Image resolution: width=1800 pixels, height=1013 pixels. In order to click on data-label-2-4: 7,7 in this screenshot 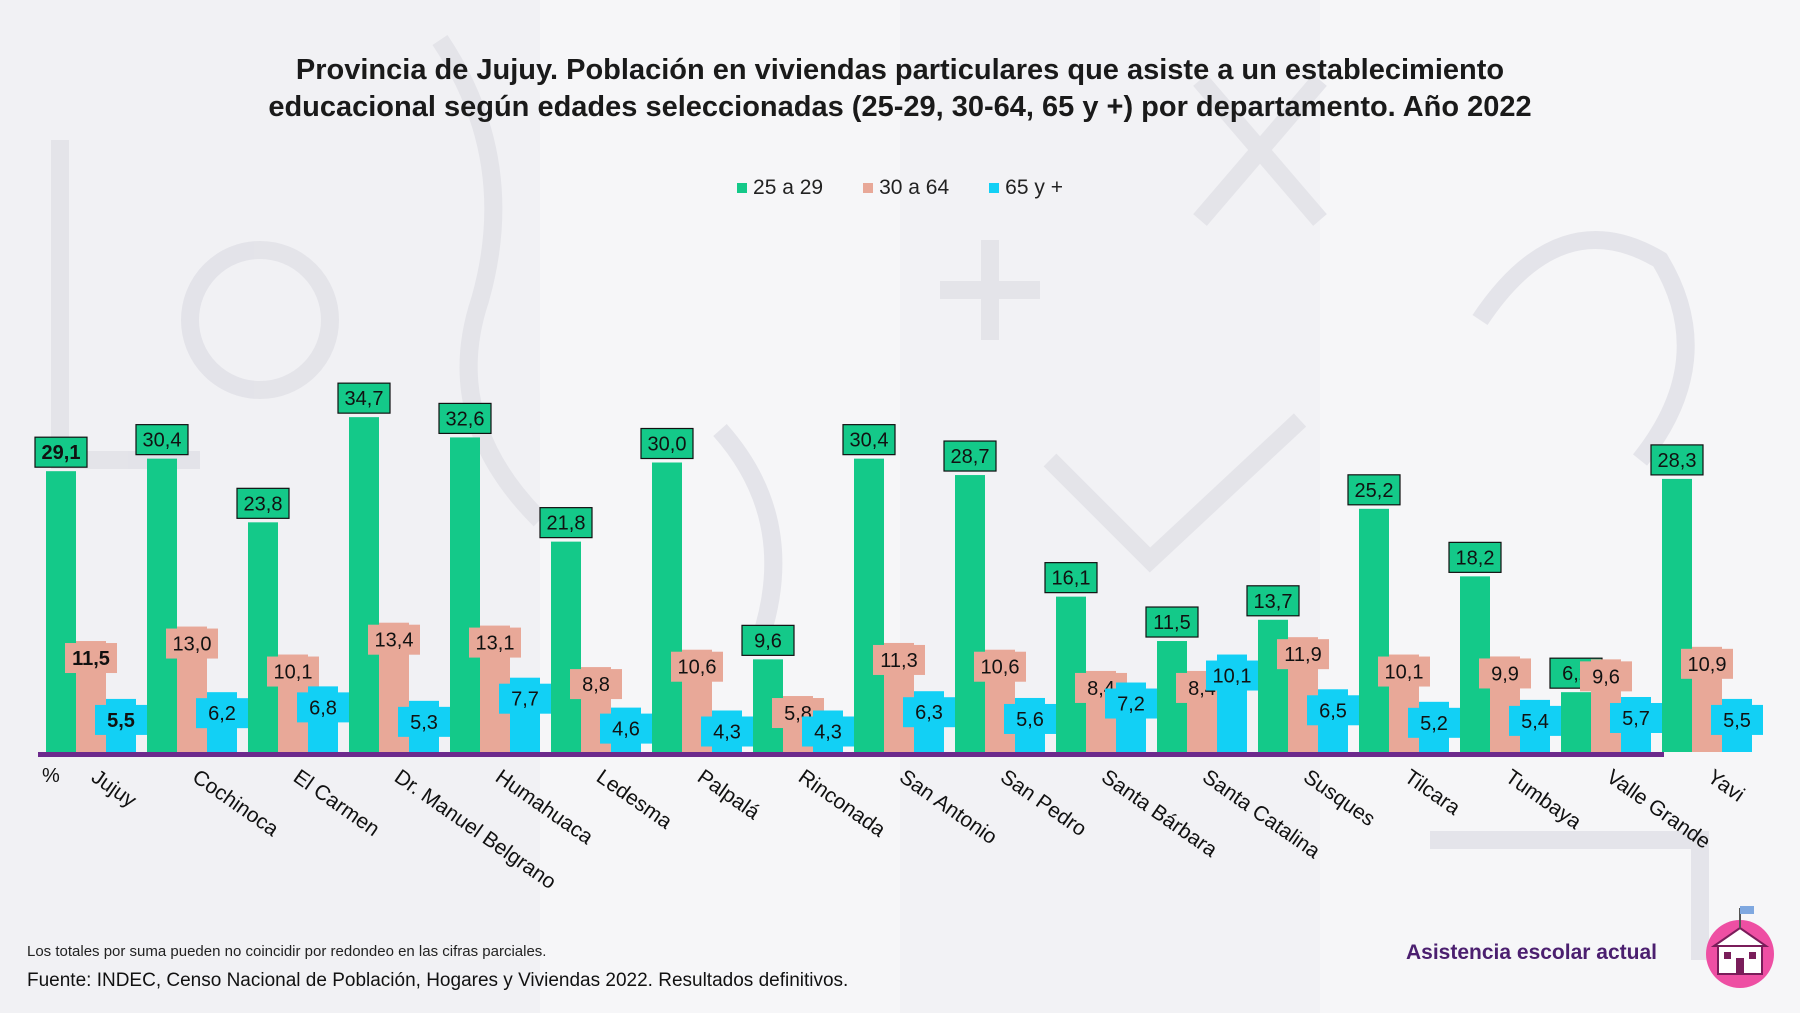, I will do `click(525, 700)`.